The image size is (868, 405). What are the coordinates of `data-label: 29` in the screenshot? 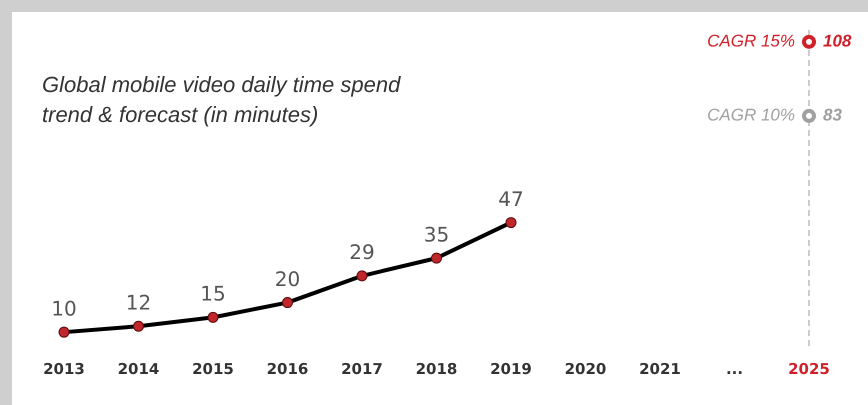 It's located at (362, 252).